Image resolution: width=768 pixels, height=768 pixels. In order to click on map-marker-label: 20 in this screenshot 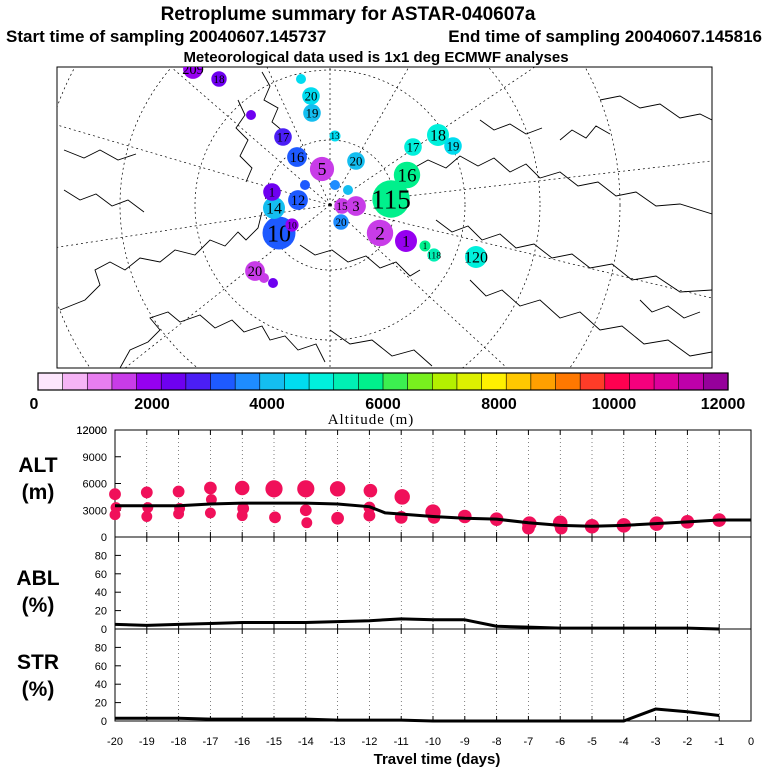, I will do `click(356, 161)`.